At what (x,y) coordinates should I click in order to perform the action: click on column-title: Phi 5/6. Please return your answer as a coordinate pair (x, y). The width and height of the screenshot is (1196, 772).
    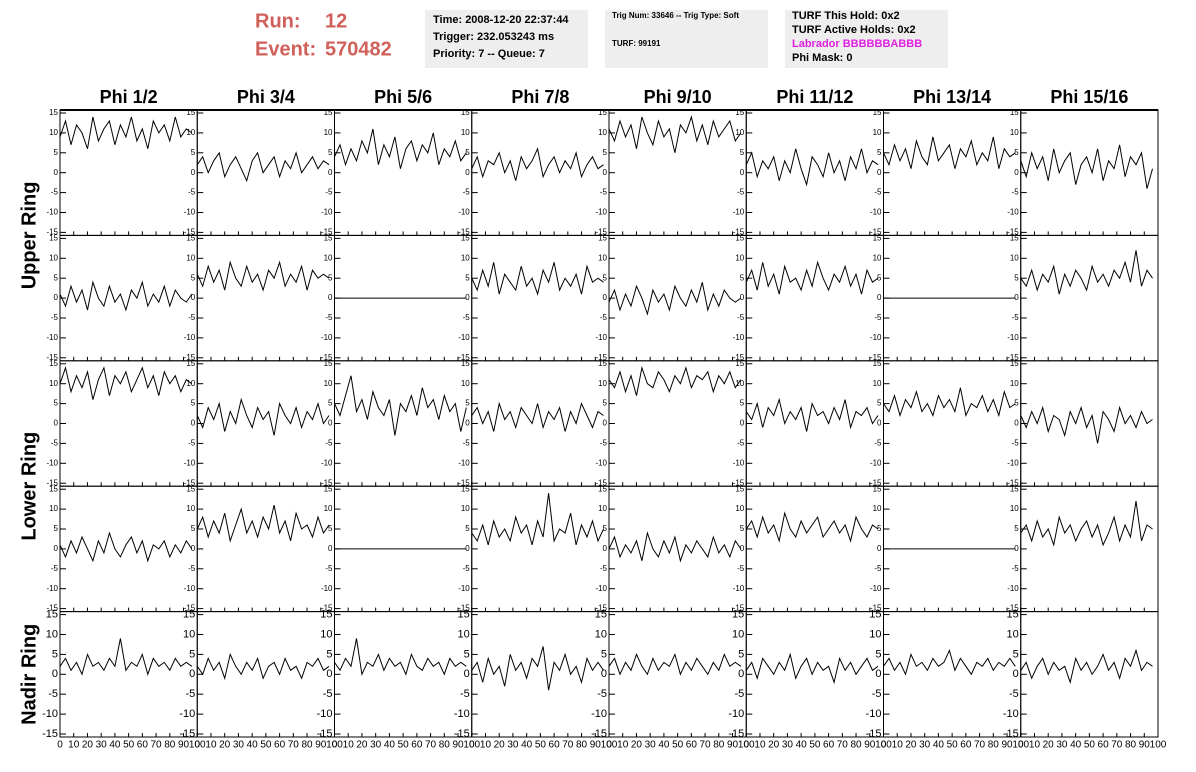
    Looking at the image, I should click on (403, 97).